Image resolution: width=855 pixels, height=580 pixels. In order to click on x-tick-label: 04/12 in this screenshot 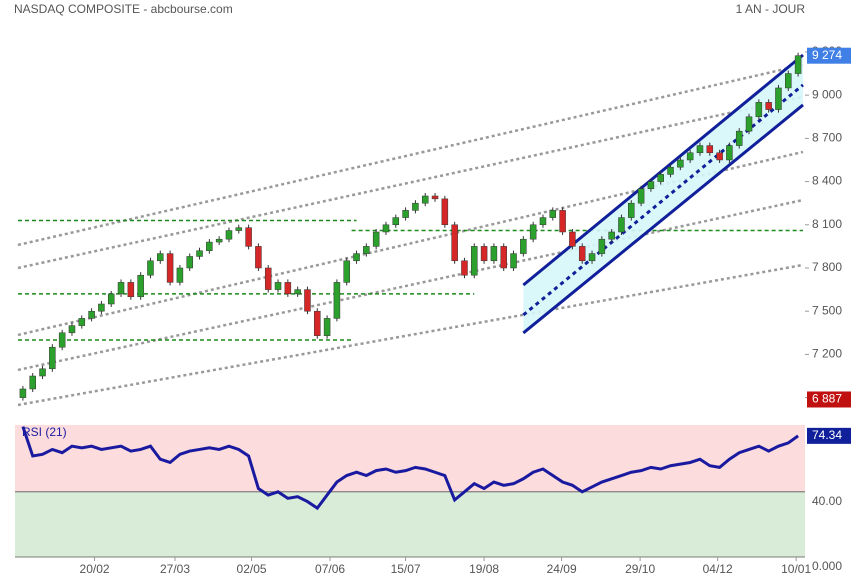, I will do `click(718, 569)`.